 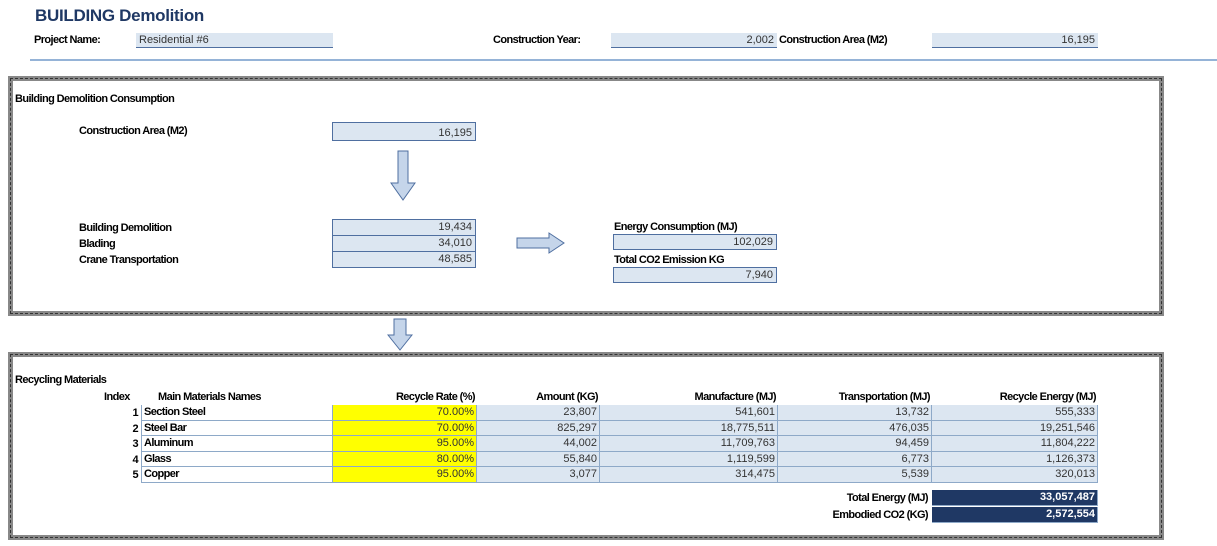 I want to click on row-index: 2, so click(x=135, y=428).